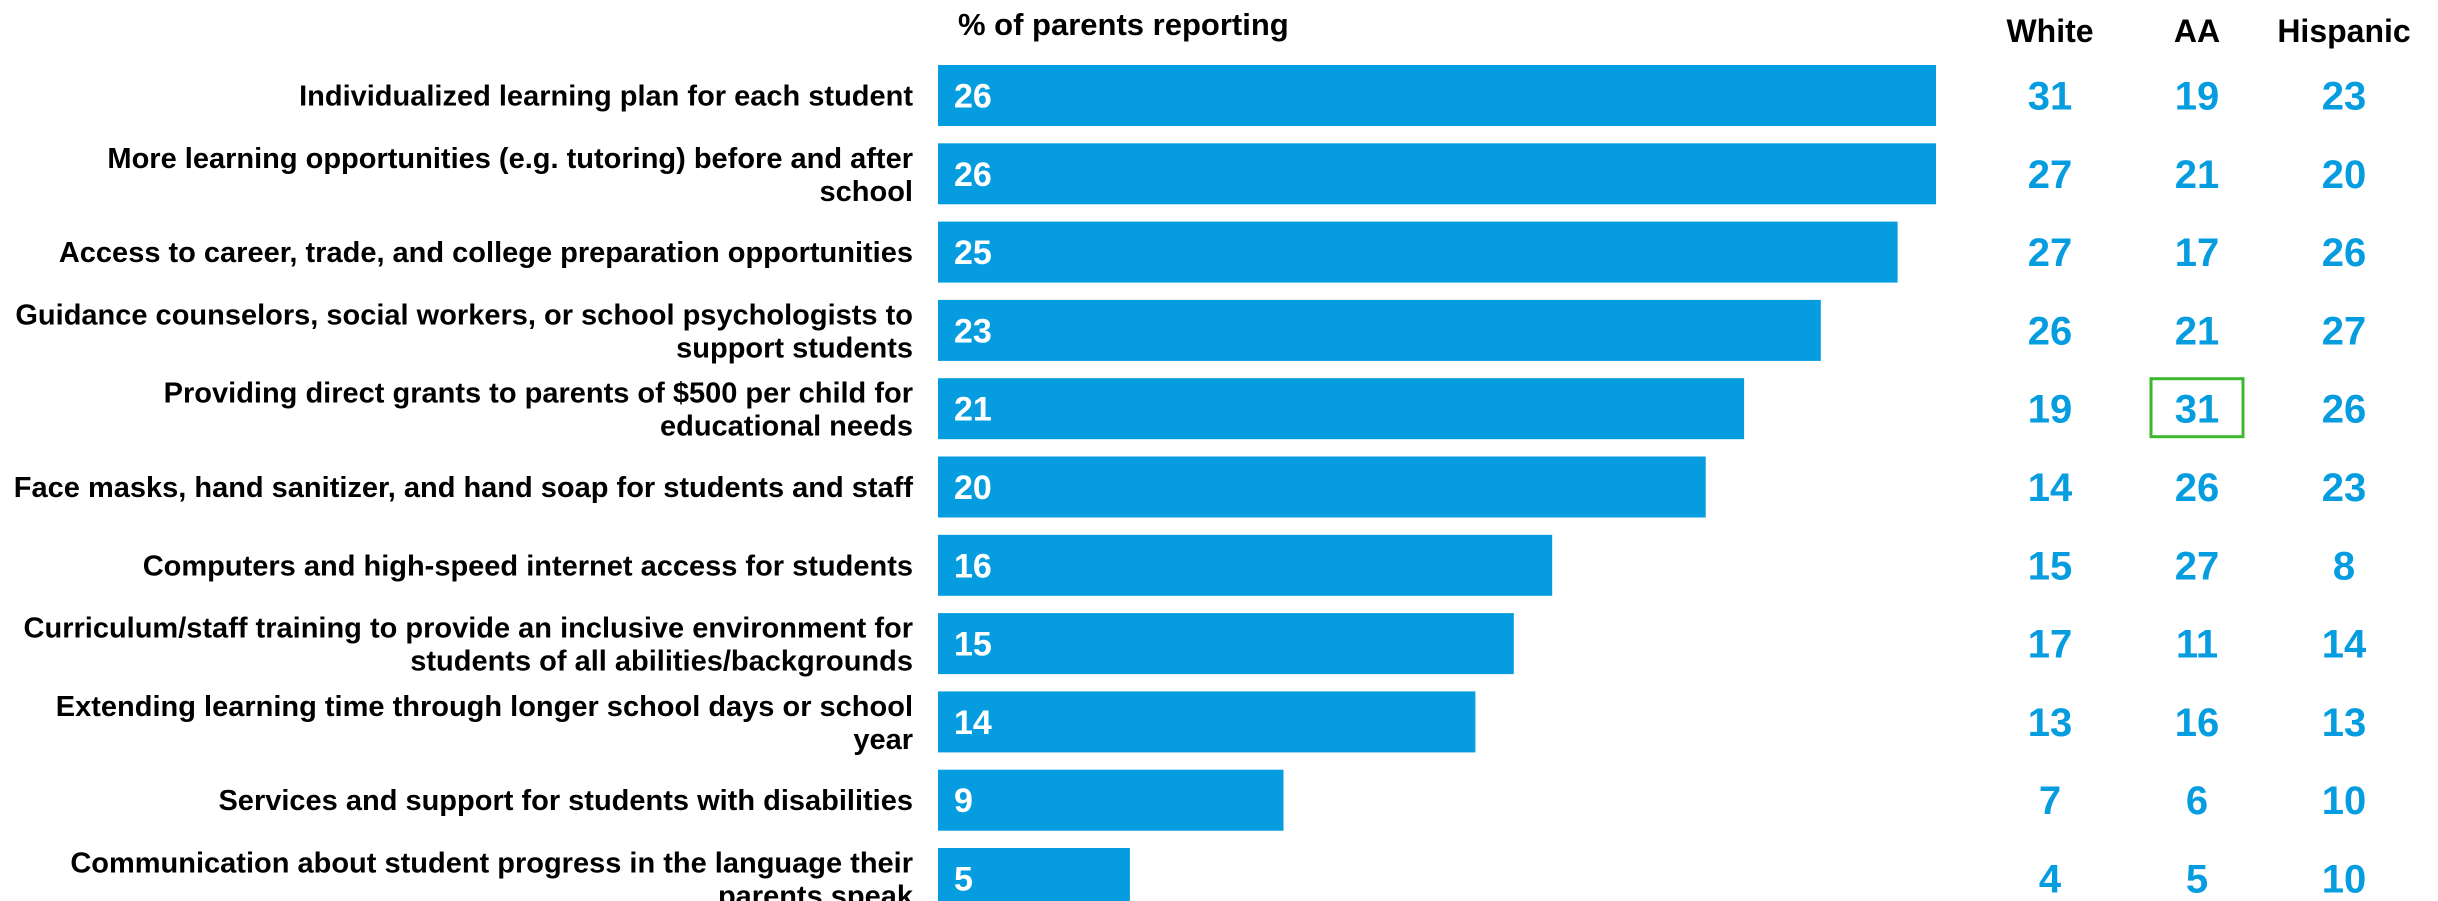 The width and height of the screenshot is (2438, 901). Describe the element at coordinates (2050, 566) in the screenshot. I see `breakdown-value: 15` at that location.